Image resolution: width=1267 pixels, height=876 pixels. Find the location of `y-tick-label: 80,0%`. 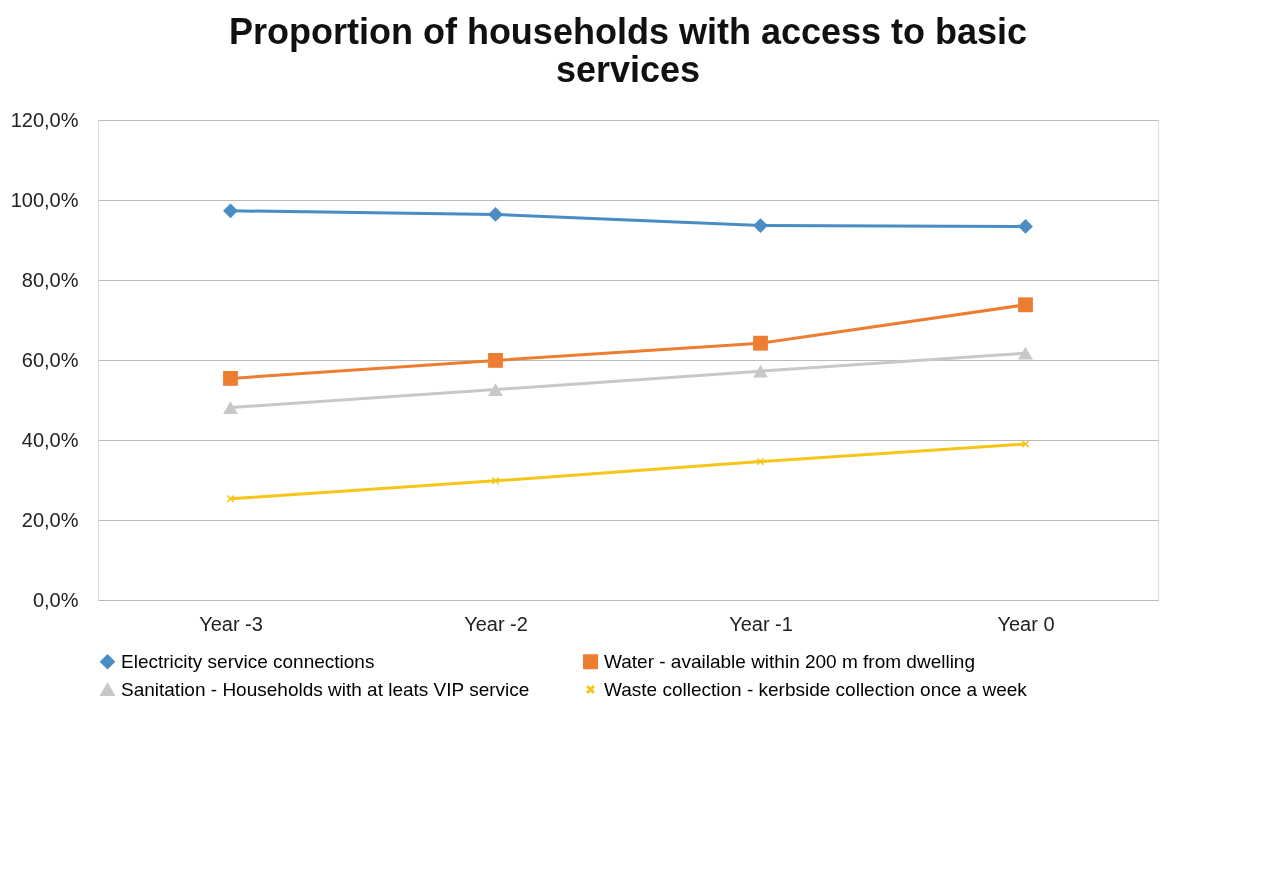

y-tick-label: 80,0% is located at coordinates (50, 279).